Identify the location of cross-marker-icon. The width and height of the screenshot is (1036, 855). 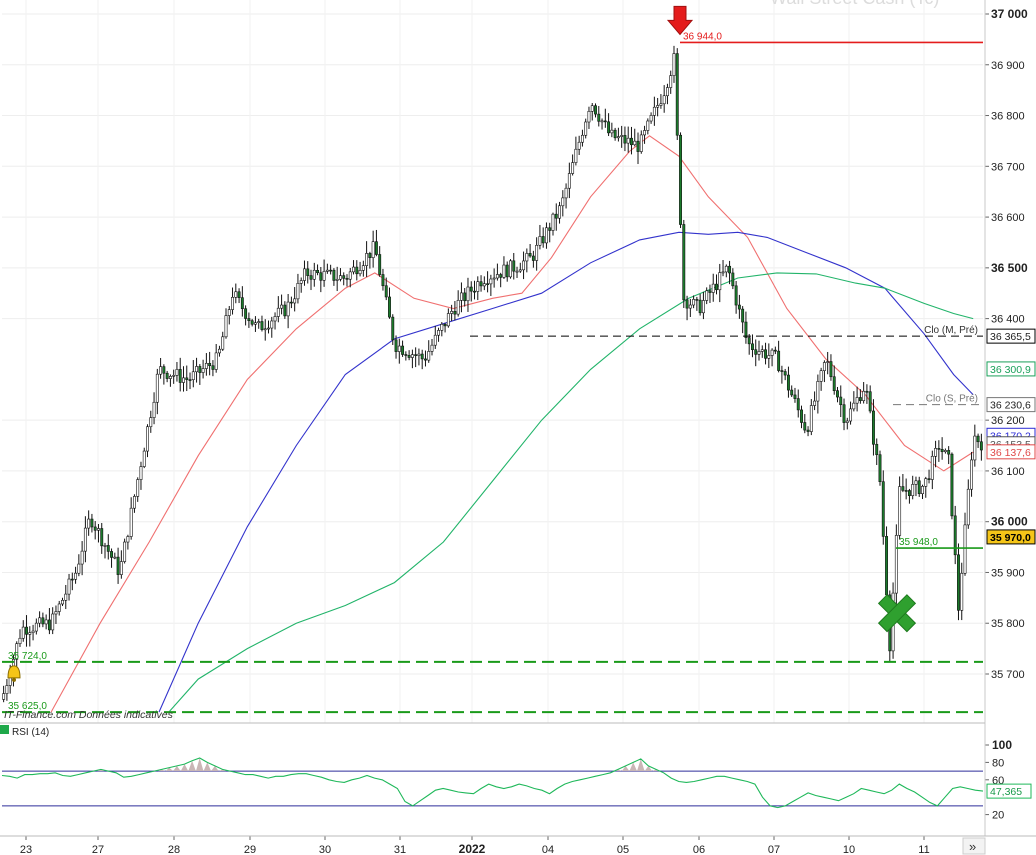
(897, 613).